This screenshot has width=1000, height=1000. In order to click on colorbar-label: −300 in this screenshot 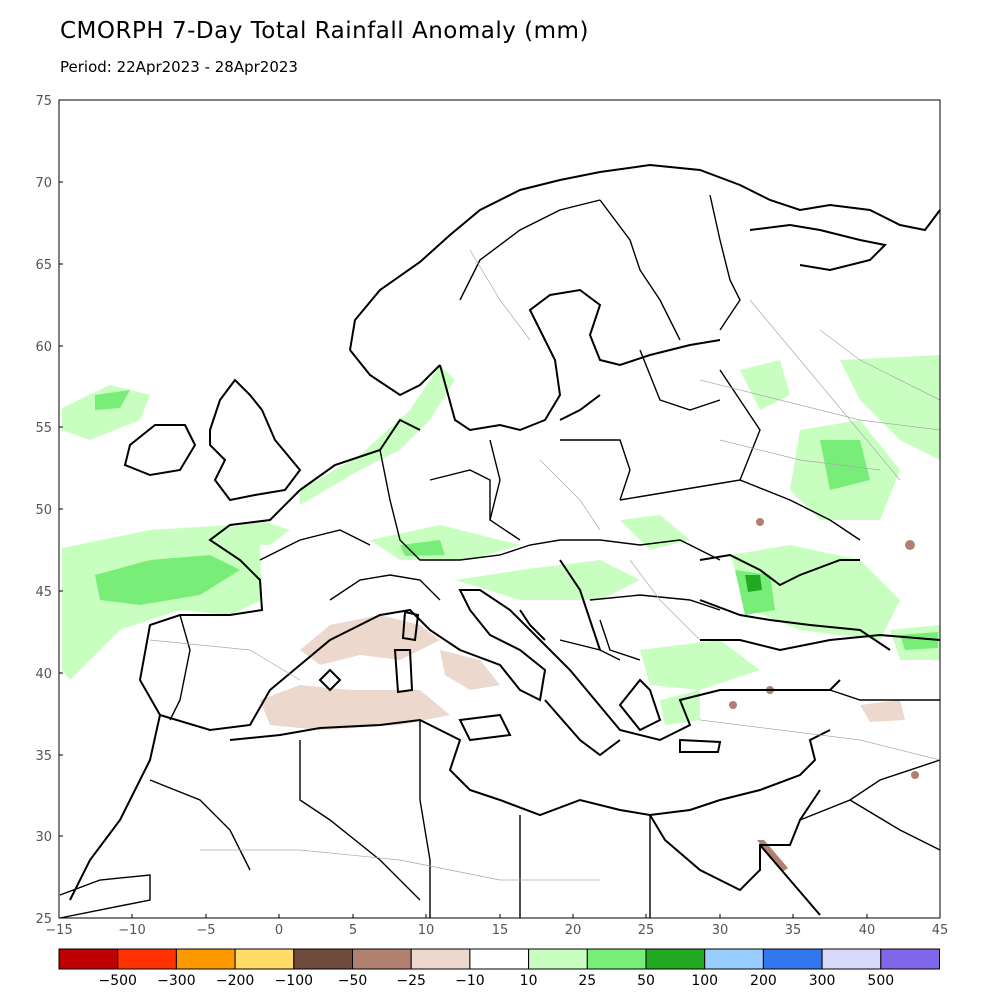, I will do `click(176, 981)`.